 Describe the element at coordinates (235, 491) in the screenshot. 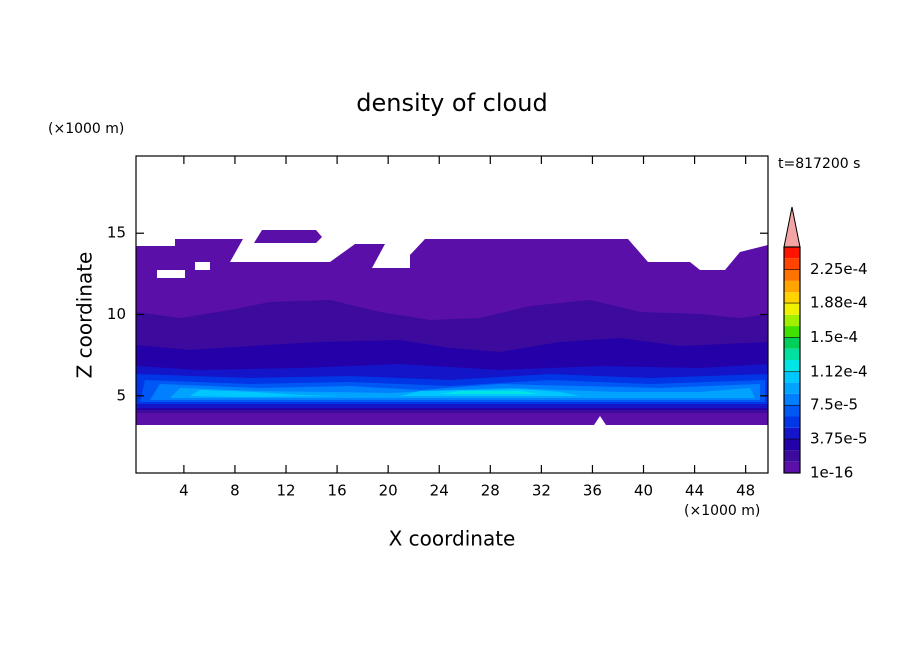

I see `x-tick-label: 8` at that location.